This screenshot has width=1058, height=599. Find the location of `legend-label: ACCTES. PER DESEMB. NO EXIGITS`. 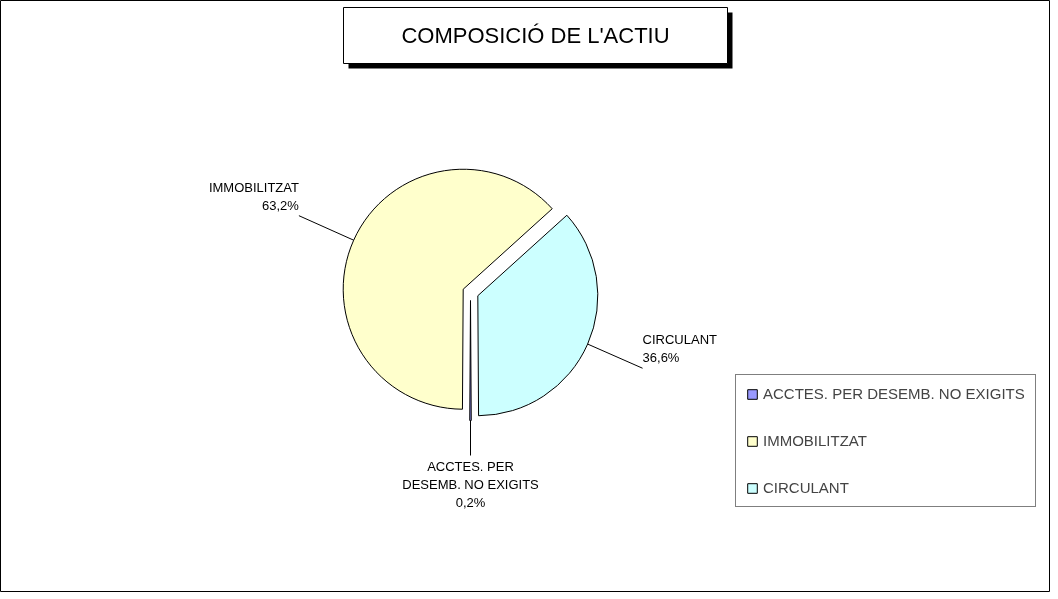

legend-label: ACCTES. PER DESEMB. NO EXIGITS is located at coordinates (894, 393).